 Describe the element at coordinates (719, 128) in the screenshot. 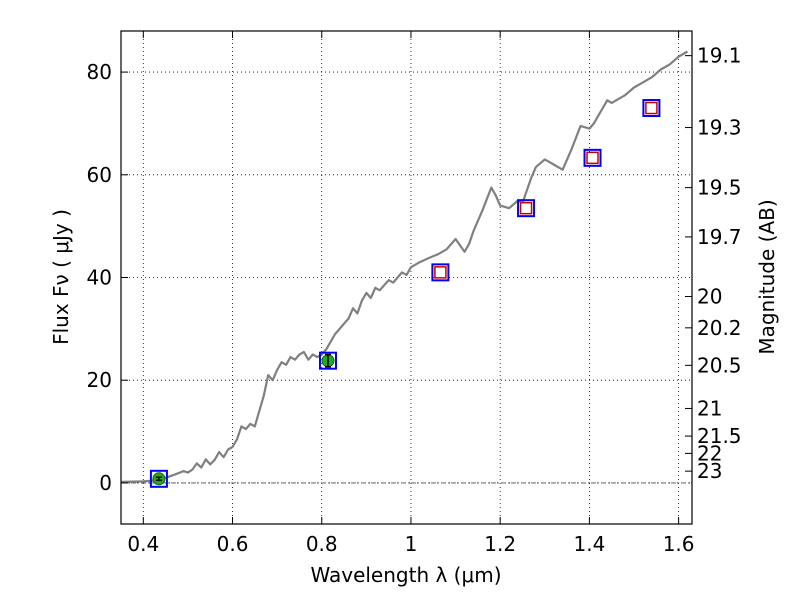

I see `magnitude-tick-label: 19.3` at that location.